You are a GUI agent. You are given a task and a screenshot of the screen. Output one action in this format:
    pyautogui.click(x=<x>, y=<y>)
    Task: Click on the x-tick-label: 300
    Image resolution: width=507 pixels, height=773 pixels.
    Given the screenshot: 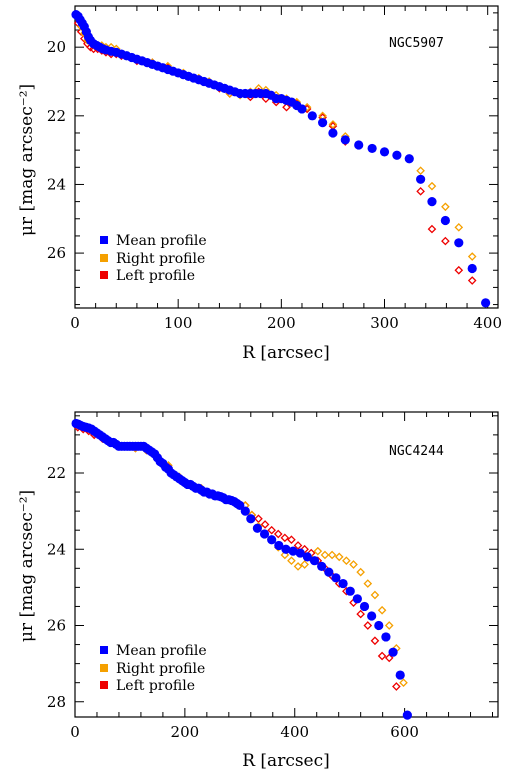 What is the action you would take?
    pyautogui.click(x=384, y=323)
    